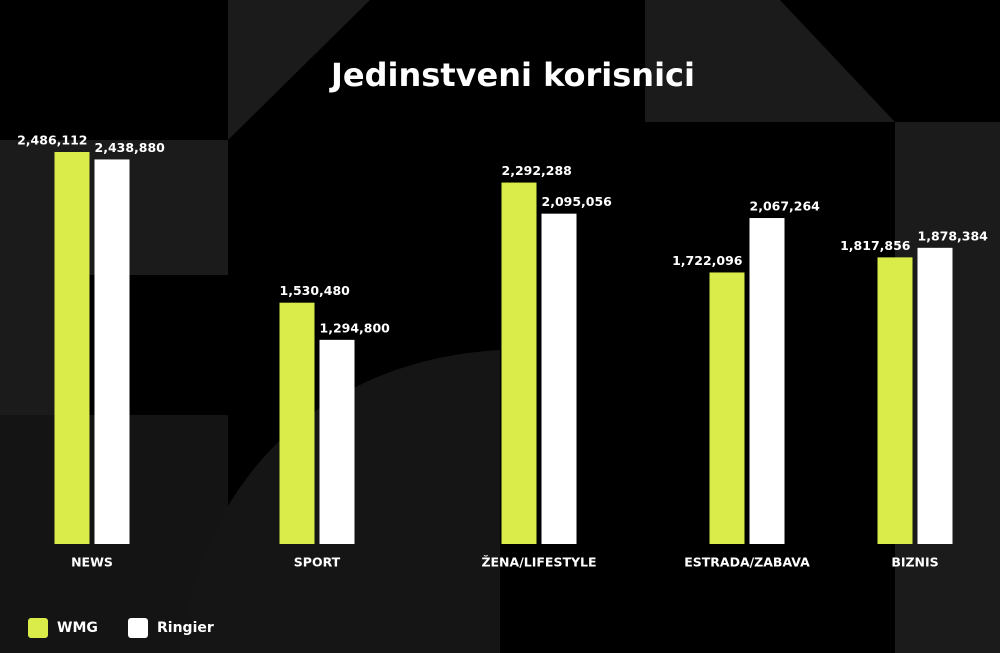 The height and width of the screenshot is (653, 1000). I want to click on data-label: 2,486,112, so click(52, 140).